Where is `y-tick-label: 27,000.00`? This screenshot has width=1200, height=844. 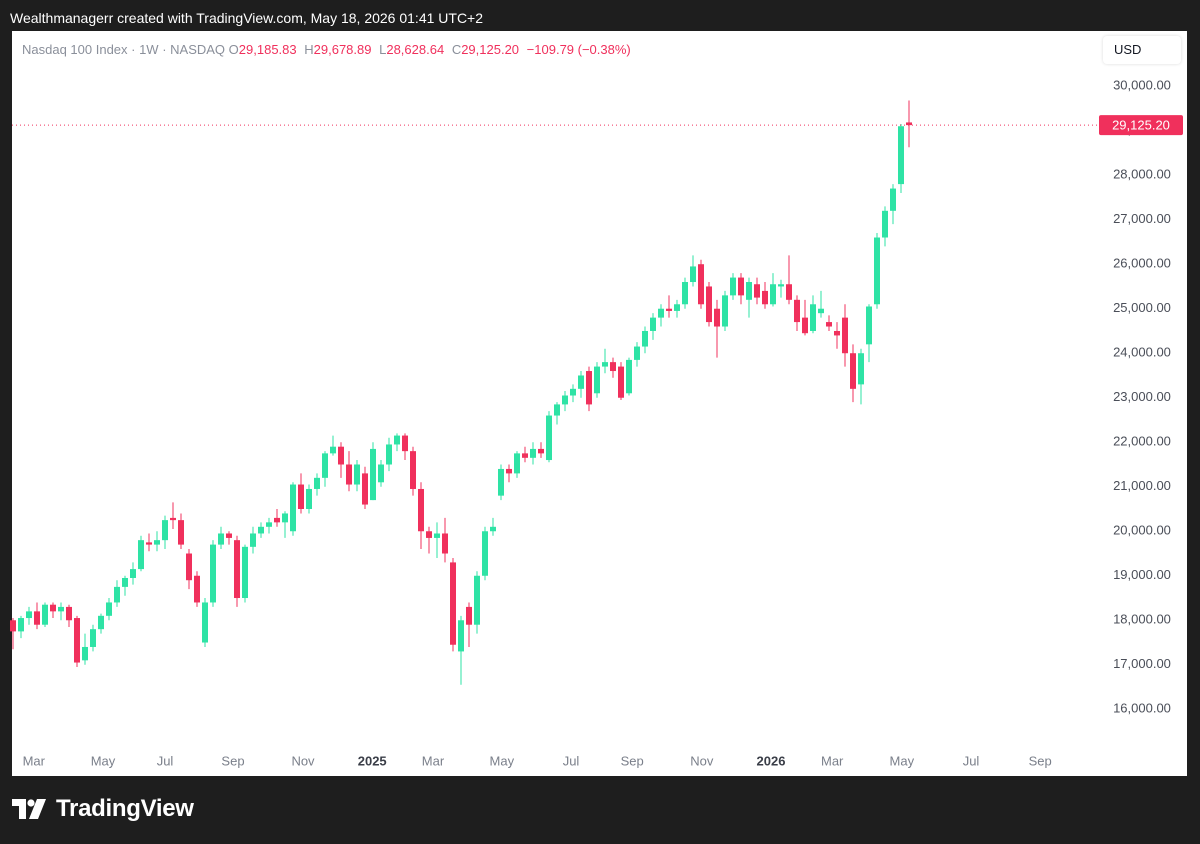 y-tick-label: 27,000.00 is located at coordinates (1142, 218).